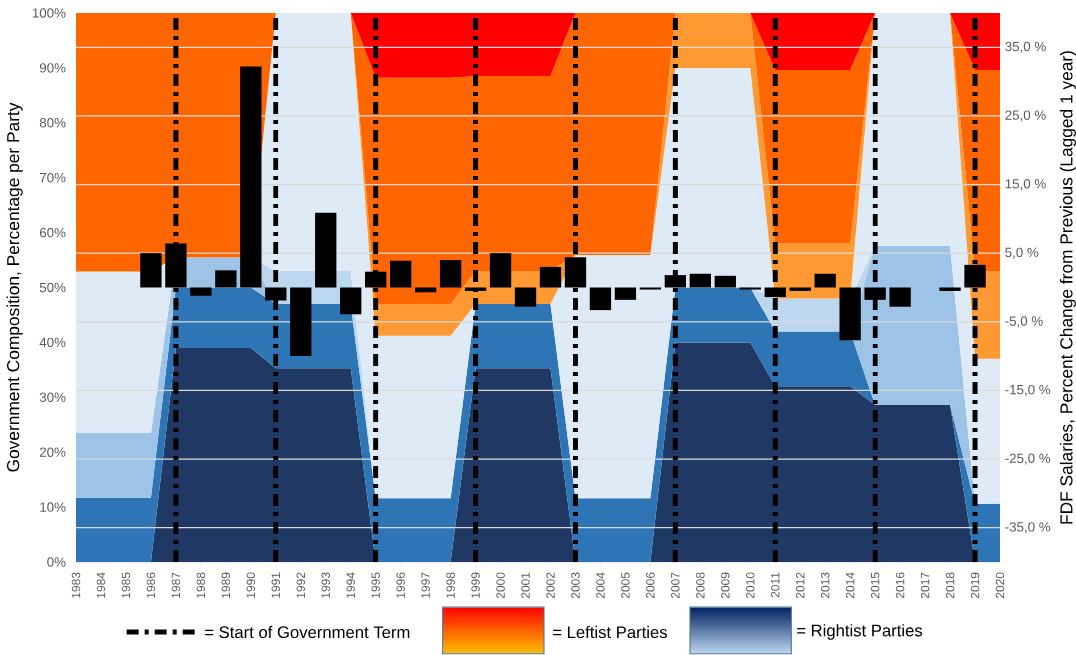  I want to click on x-tick-label: 2010, so click(750, 585).